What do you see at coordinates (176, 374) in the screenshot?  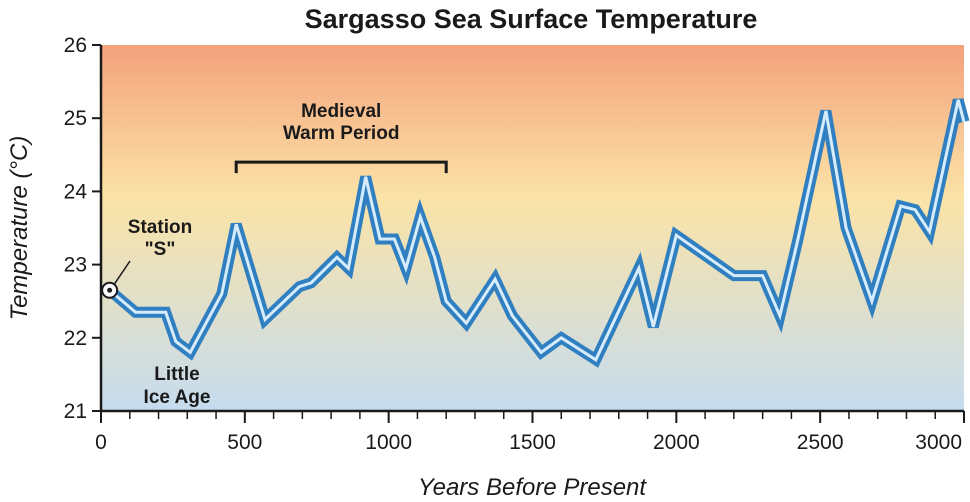 I see `little-ice-age-label-line1: Little` at bounding box center [176, 374].